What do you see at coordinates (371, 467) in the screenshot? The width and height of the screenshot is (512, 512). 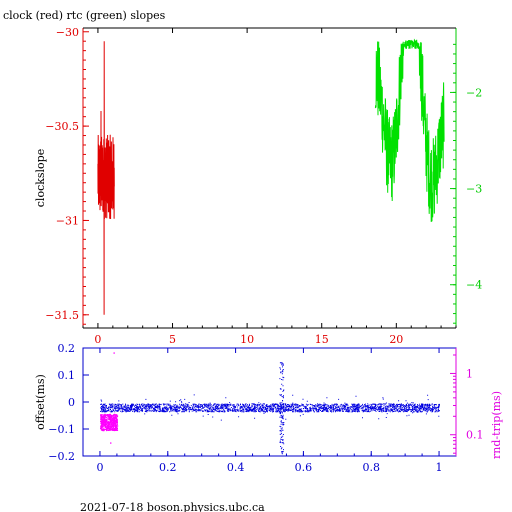 I see `bottom-xtick-label: 0.8` at bounding box center [371, 467].